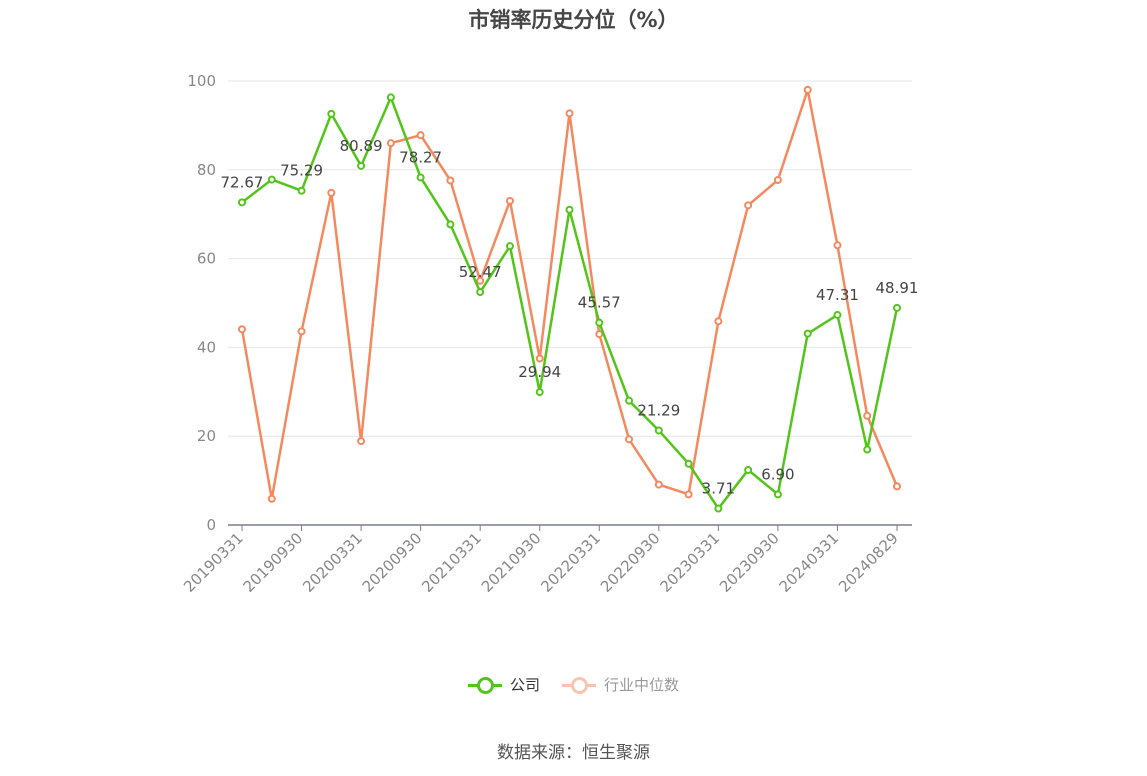 The width and height of the screenshot is (1147, 776). What do you see at coordinates (332, 562) in the screenshot?
I see `x-tick-label: 20200331` at bounding box center [332, 562].